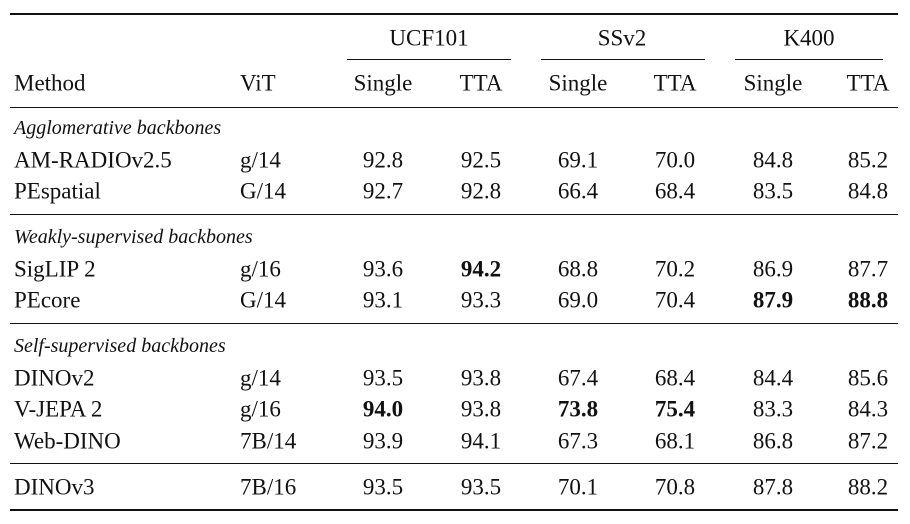 Image resolution: width=910 pixels, height=524 pixels. Describe the element at coordinates (773, 378) in the screenshot. I see `score-cell: 84.4` at that location.